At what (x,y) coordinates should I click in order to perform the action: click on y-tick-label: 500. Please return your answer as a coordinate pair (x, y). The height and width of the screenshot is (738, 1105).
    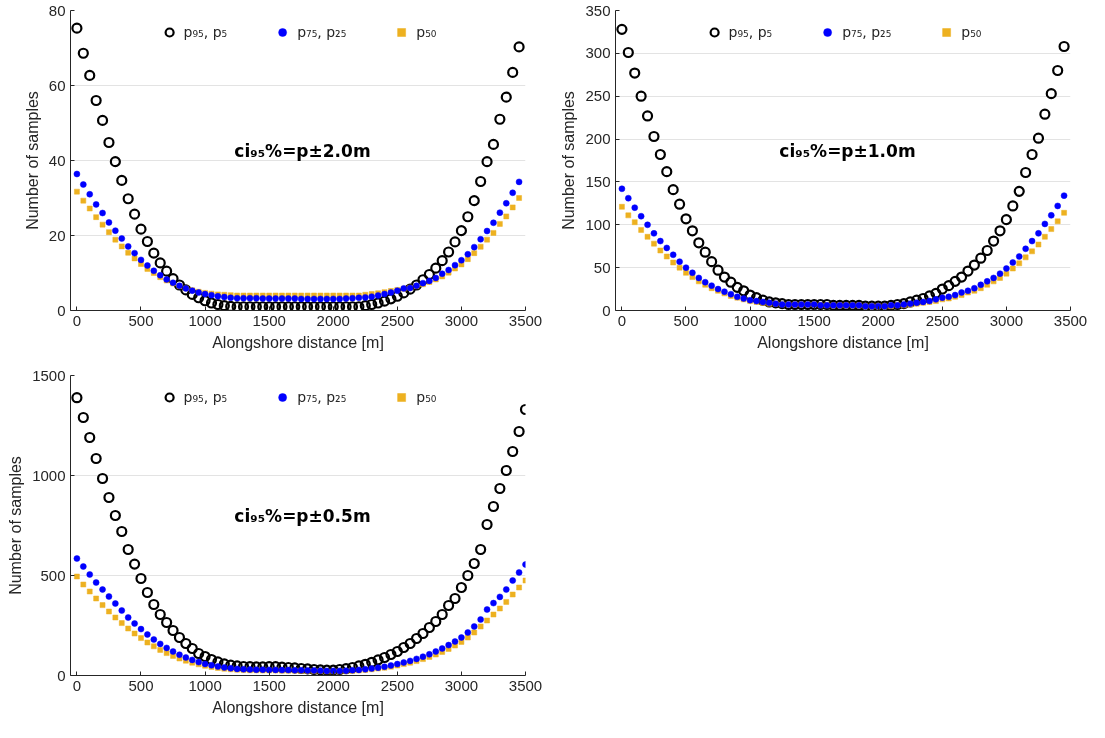
    Looking at the image, I should click on (53, 575).